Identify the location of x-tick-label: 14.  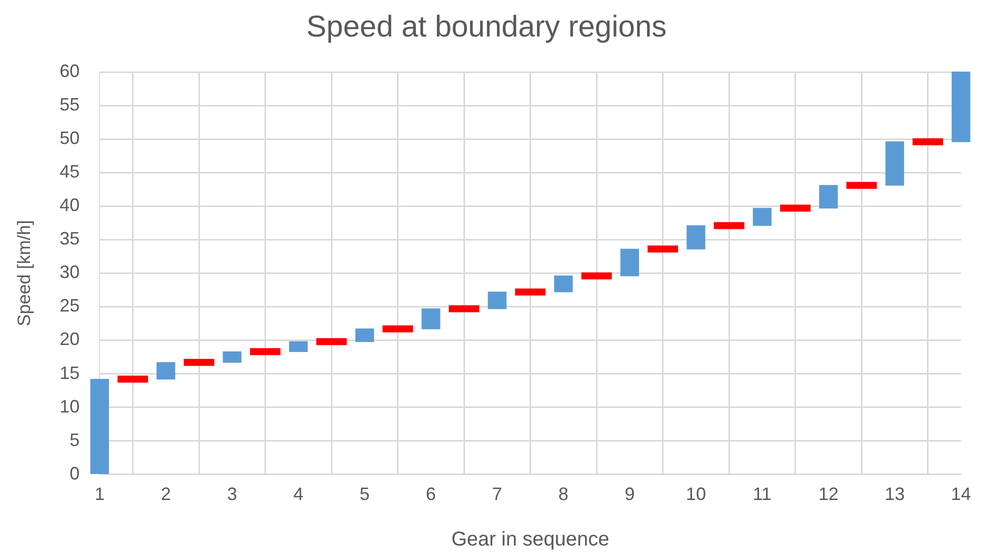
(961, 494).